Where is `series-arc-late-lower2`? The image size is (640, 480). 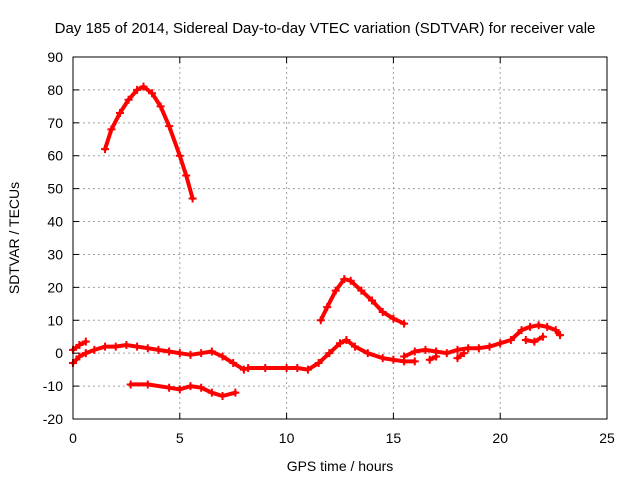
series-arc-late-lower2 is located at coordinates (534, 339).